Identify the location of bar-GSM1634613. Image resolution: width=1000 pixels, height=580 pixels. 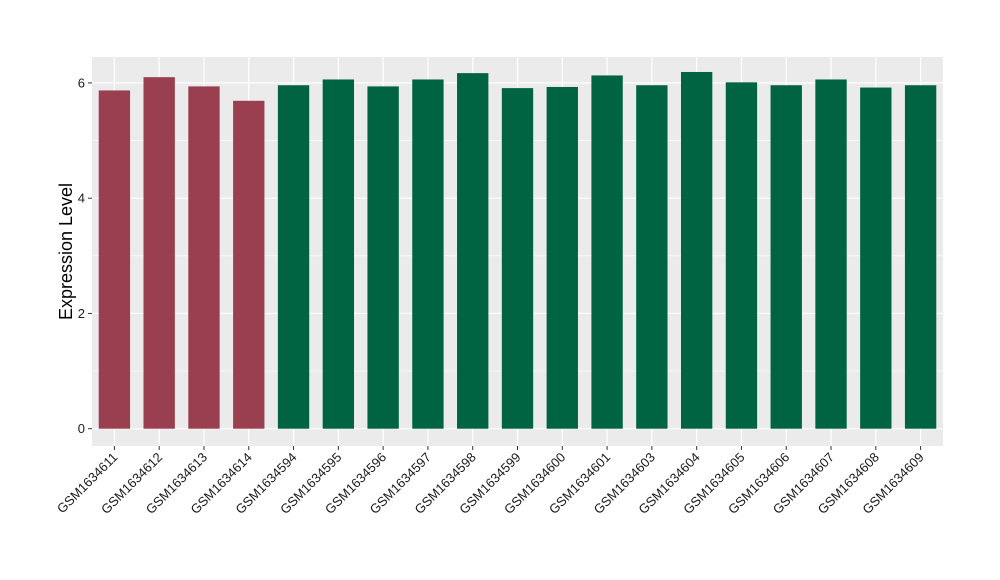
(204, 257).